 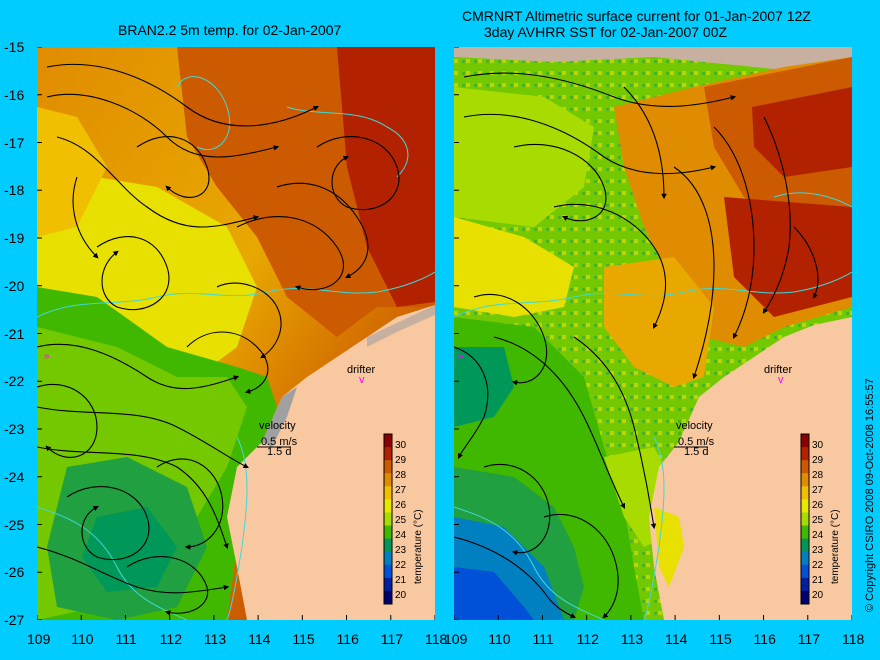 I want to click on land-mass, so click(x=331, y=462).